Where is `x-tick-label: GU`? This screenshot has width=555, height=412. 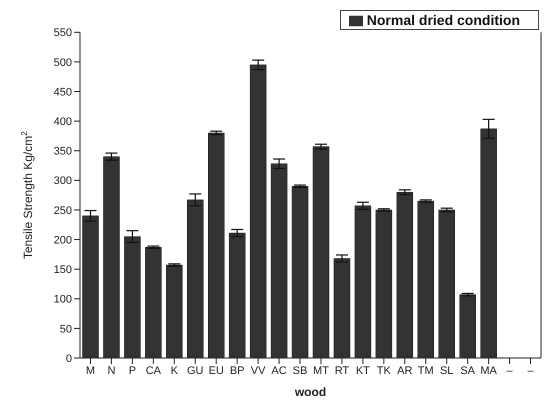 x-tick-label: GU is located at coordinates (195, 370).